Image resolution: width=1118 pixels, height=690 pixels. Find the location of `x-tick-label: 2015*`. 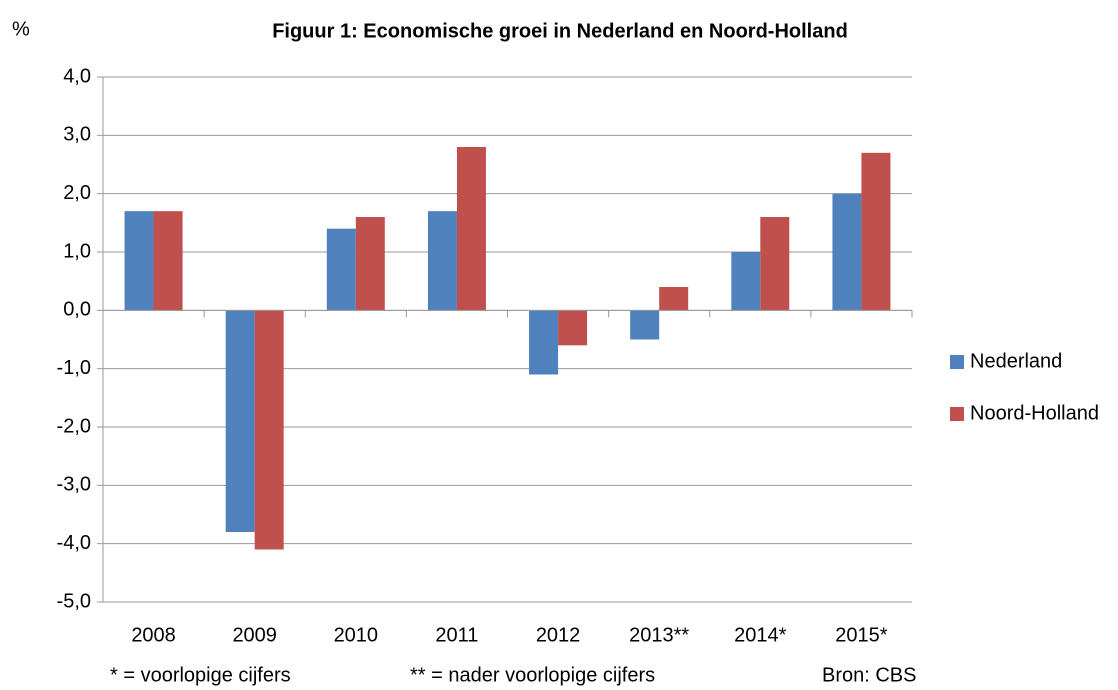

x-tick-label: 2015* is located at coordinates (861, 635).